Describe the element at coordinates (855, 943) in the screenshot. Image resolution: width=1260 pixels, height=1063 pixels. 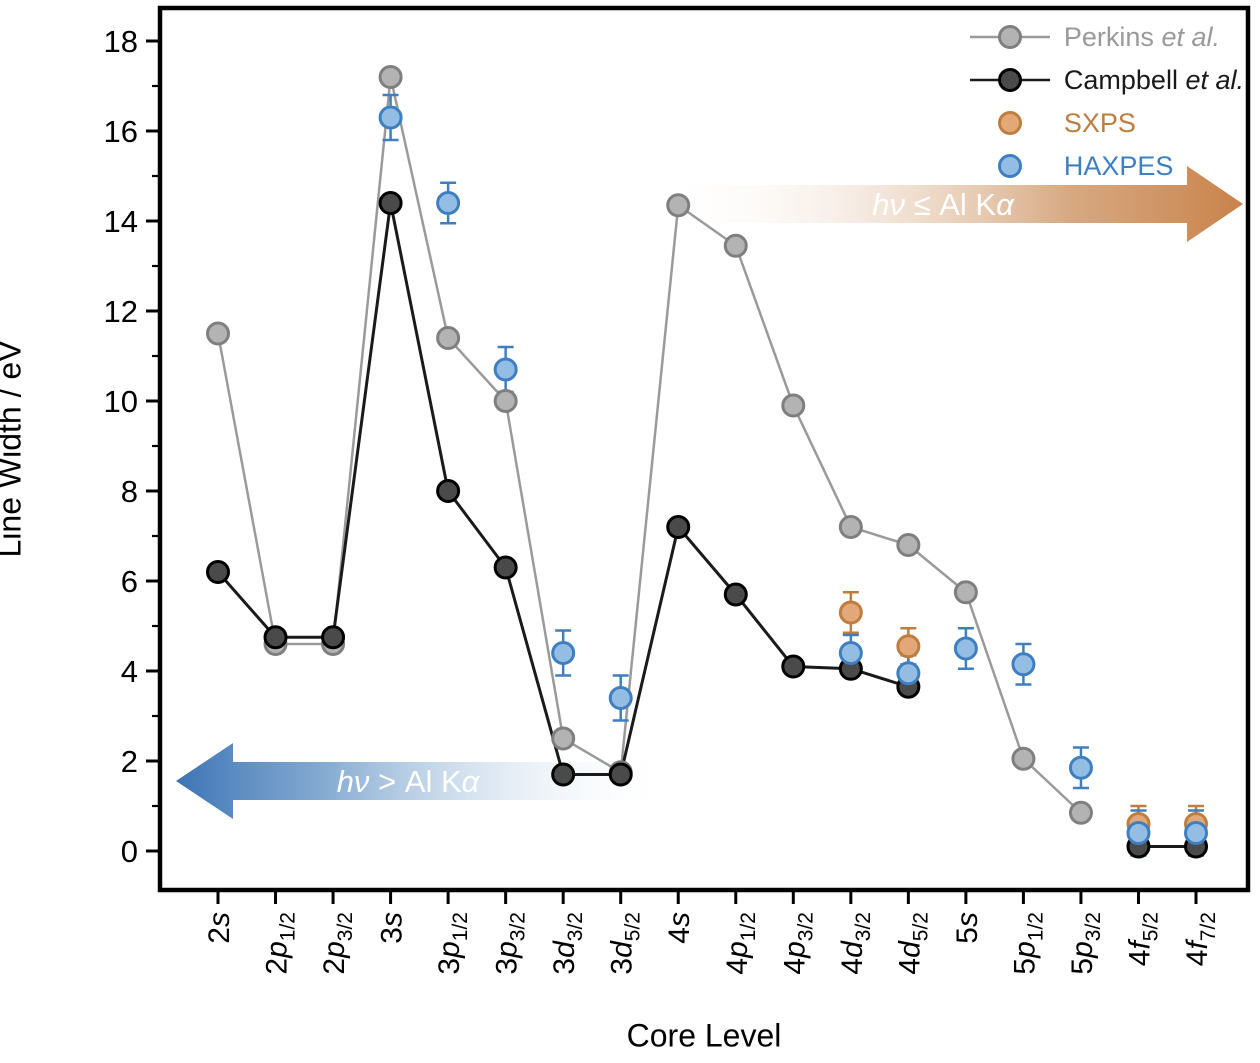
I see `x-tick-label: 4d3/2` at that location.